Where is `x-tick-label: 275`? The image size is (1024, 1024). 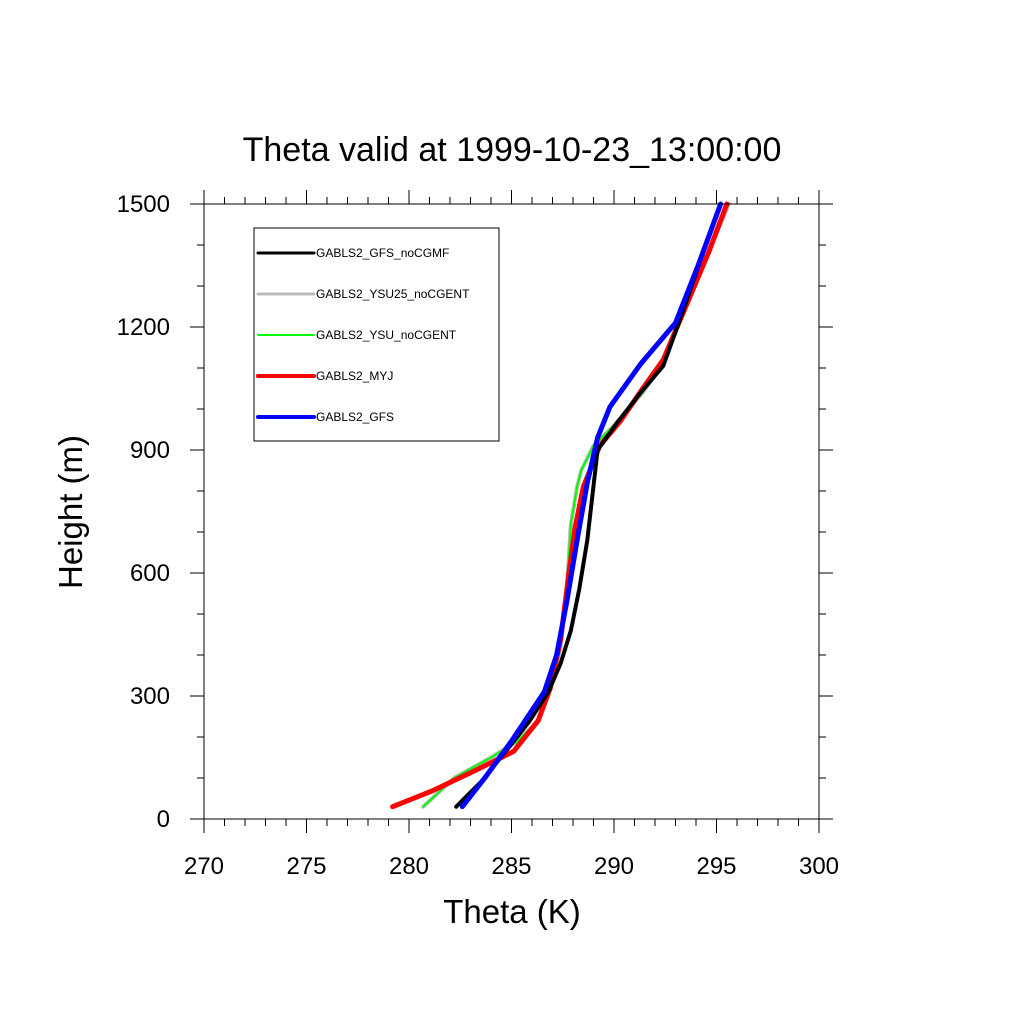 x-tick-label: 275 is located at coordinates (306, 866).